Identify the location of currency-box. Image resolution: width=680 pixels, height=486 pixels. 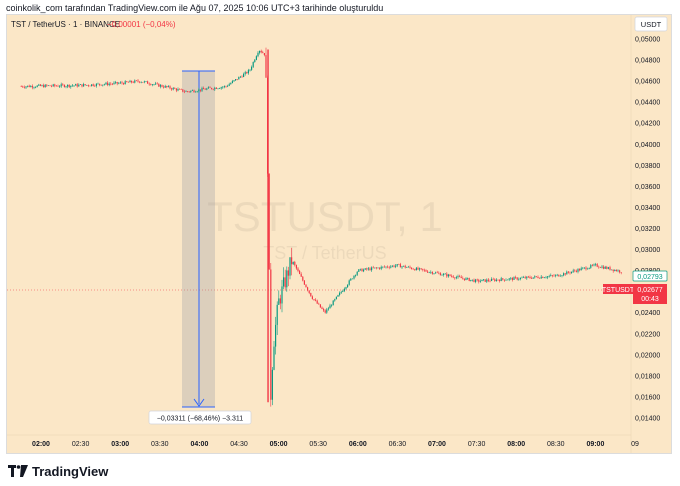
(651, 24).